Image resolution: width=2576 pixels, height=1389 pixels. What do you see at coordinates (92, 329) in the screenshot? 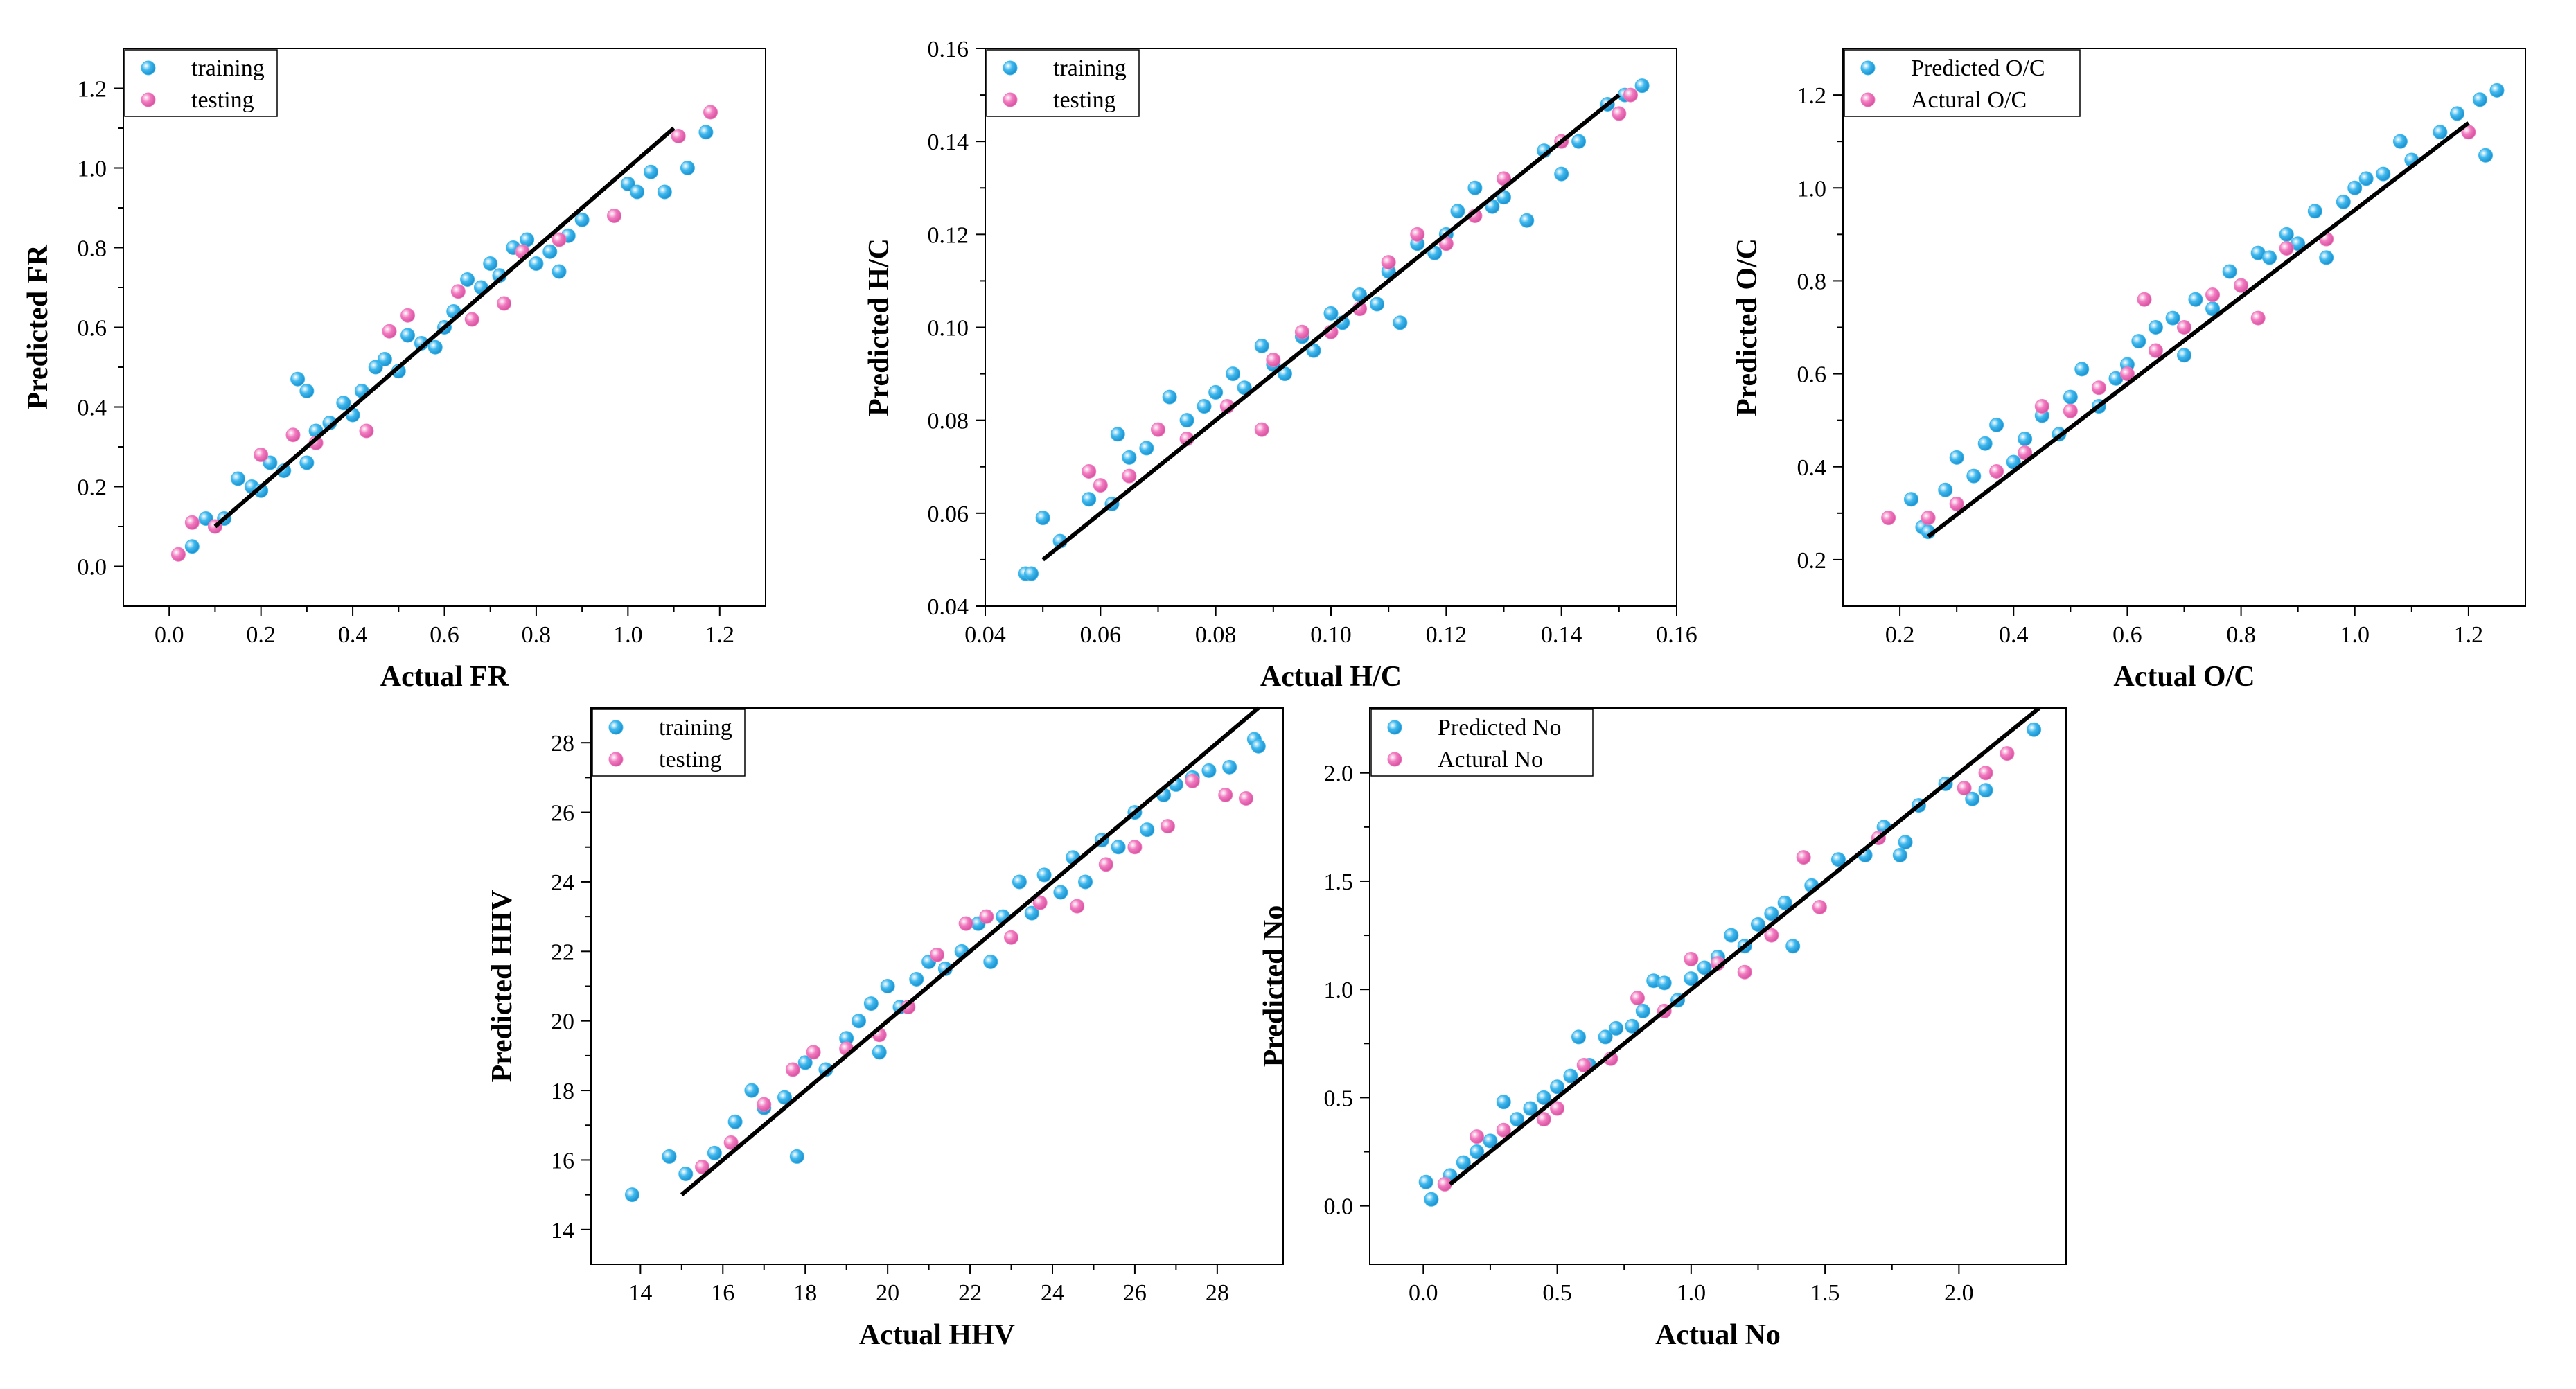
I see `y-tick-label: 0.6` at bounding box center [92, 329].